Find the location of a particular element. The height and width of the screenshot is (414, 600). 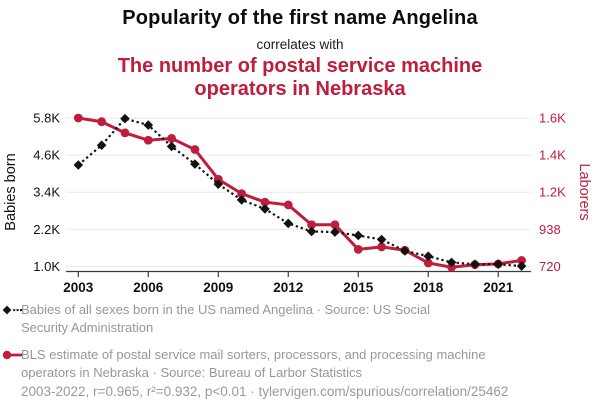

right-axis-title: Laborers is located at coordinates (584, 191).